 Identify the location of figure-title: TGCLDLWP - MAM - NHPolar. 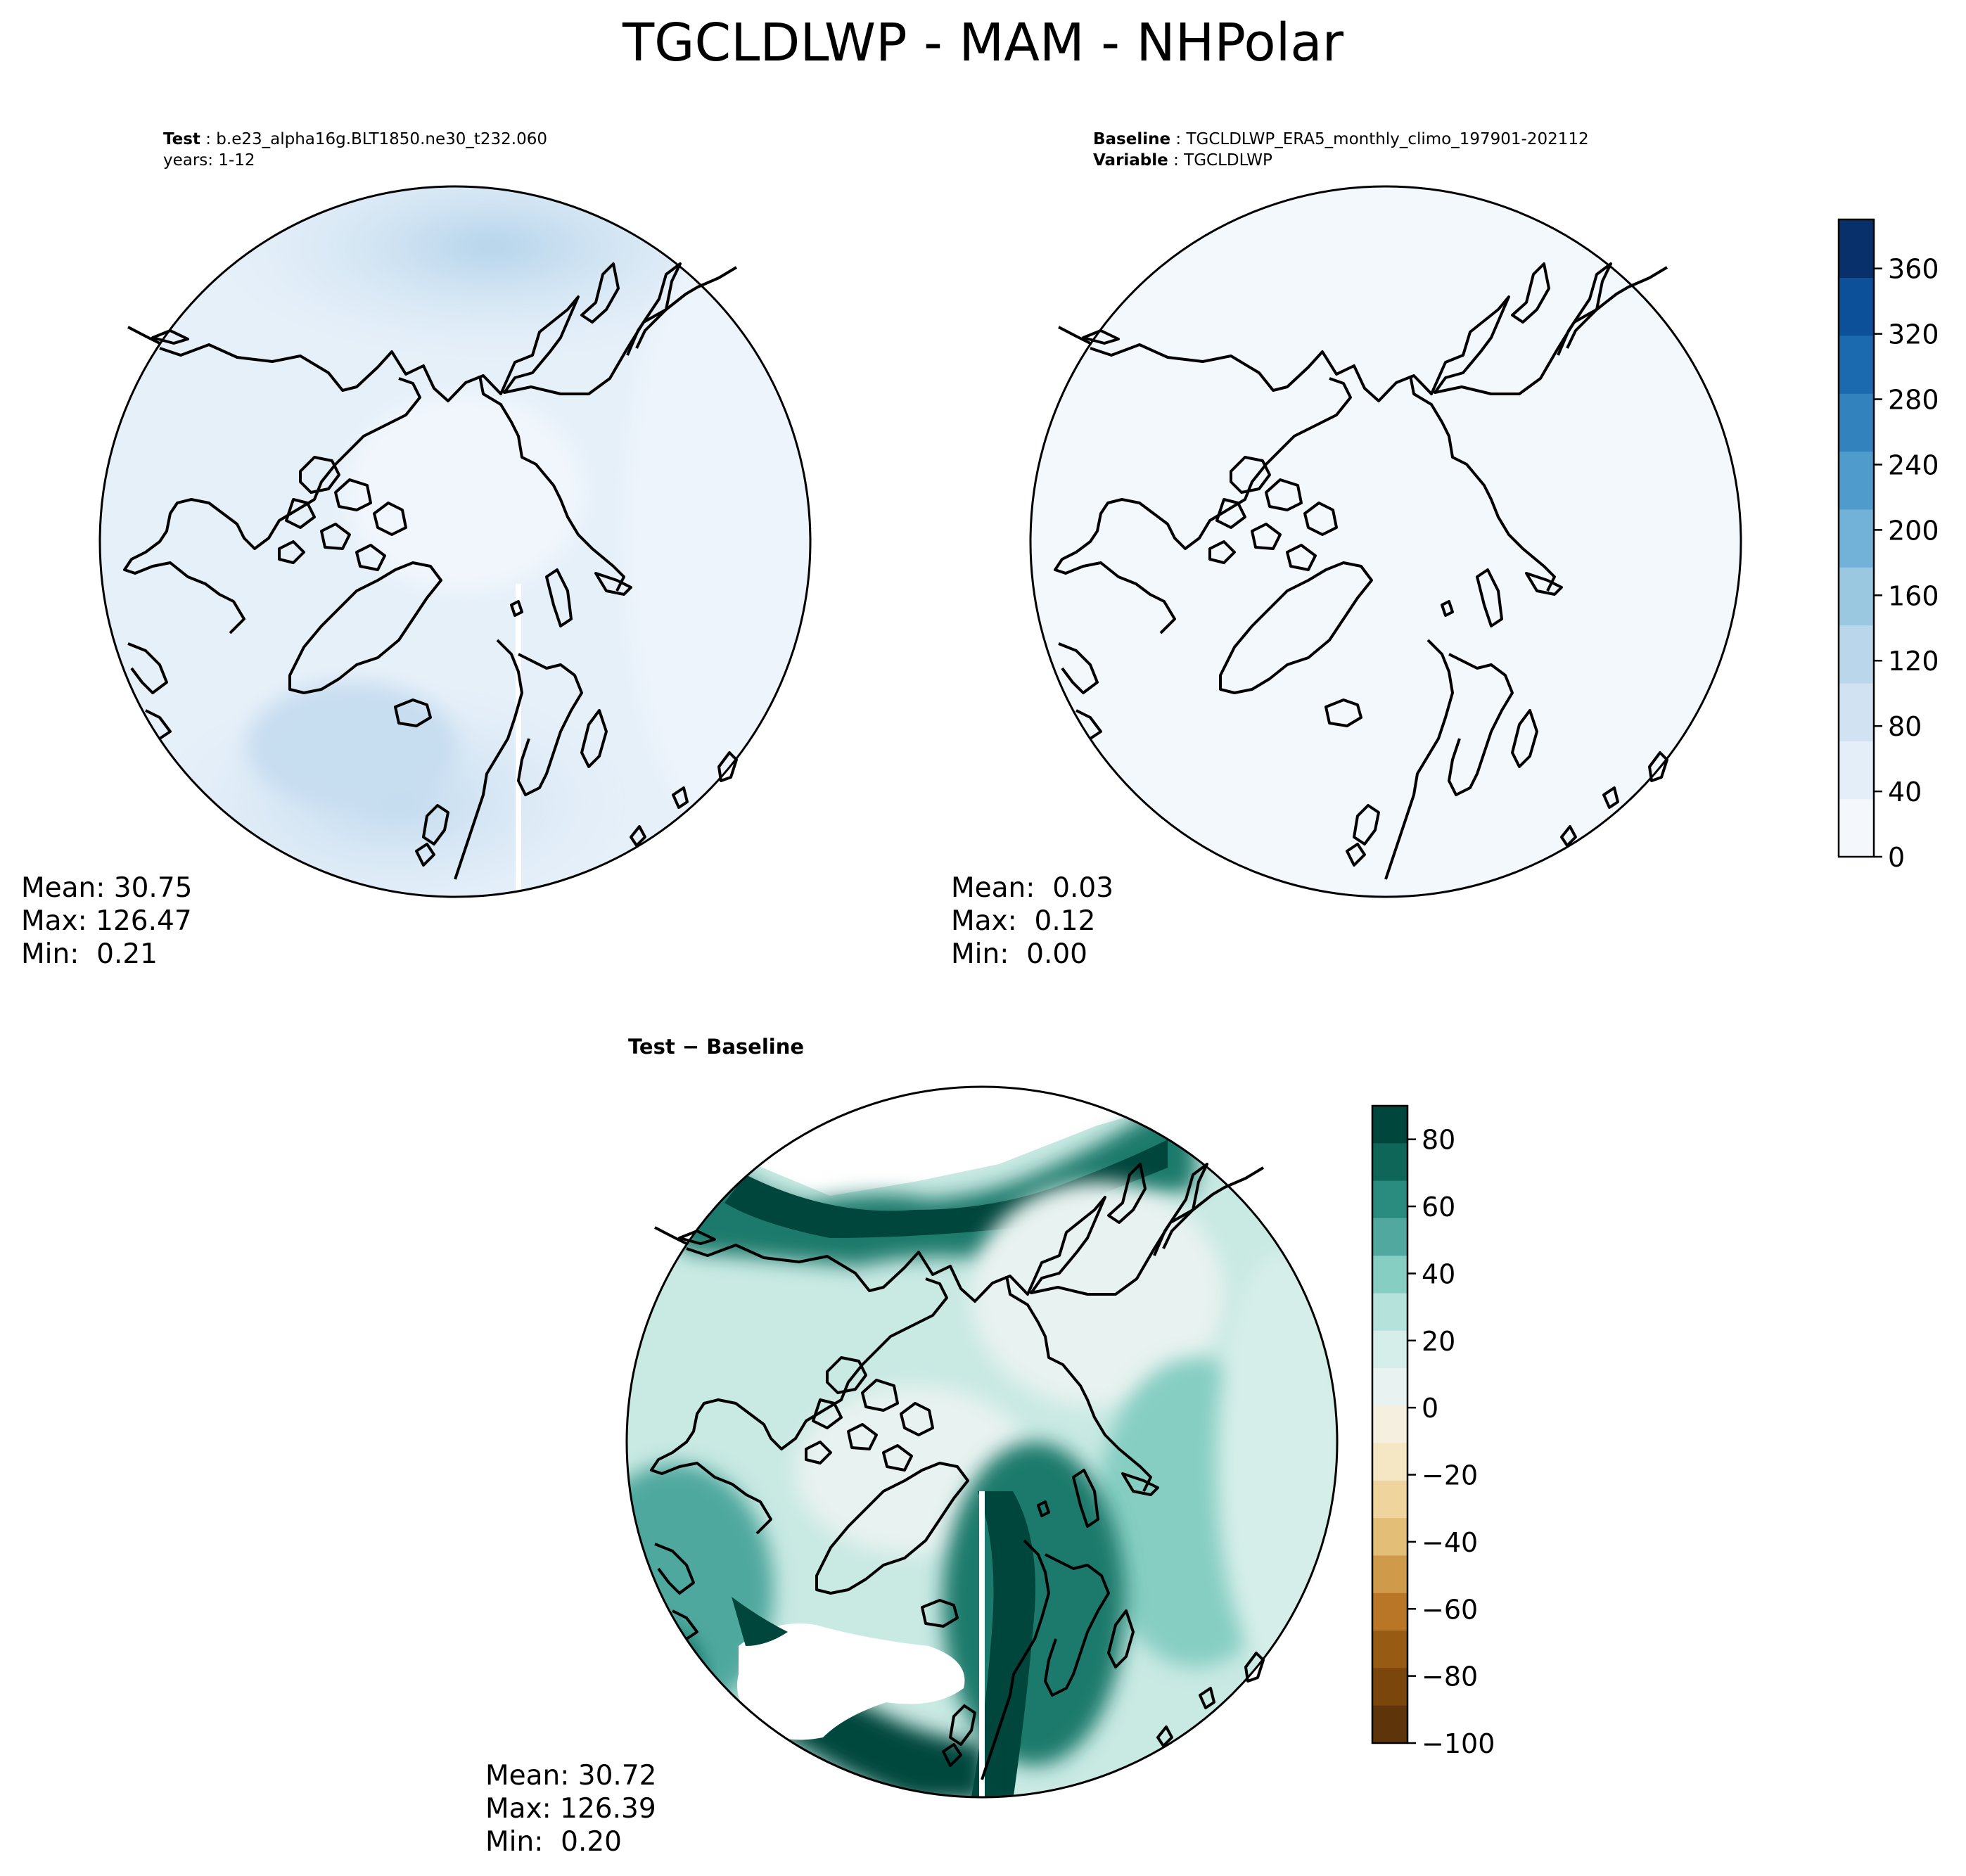
(983, 43).